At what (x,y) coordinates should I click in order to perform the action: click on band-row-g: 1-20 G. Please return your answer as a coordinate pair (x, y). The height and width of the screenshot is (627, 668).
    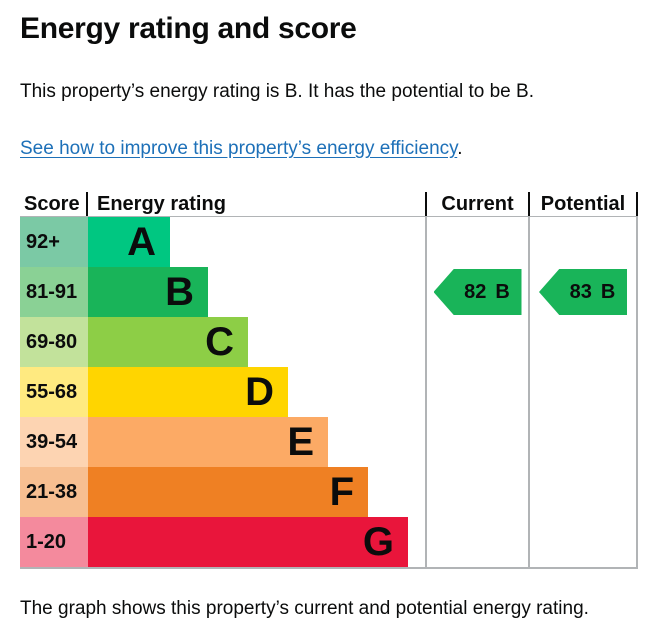
    Looking at the image, I should click on (329, 542).